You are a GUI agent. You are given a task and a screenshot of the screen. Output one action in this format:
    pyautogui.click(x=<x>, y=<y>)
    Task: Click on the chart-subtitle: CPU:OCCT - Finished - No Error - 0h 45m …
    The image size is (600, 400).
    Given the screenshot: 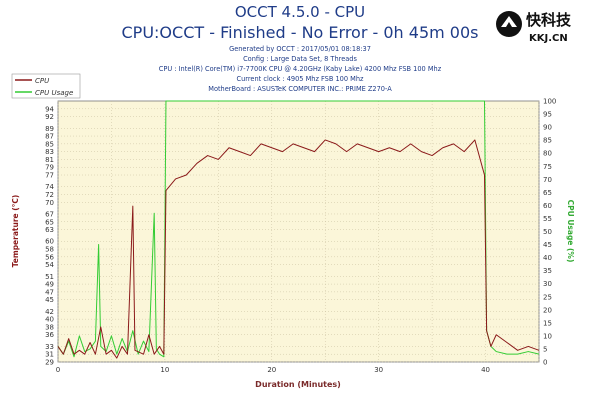 What is the action you would take?
    pyautogui.click(x=300, y=32)
    